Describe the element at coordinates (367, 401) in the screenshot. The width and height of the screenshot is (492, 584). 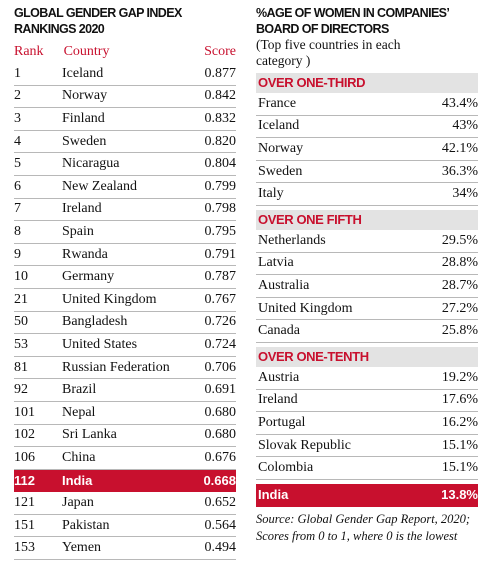
I see `list-item: Ireland 17.6%` at that location.